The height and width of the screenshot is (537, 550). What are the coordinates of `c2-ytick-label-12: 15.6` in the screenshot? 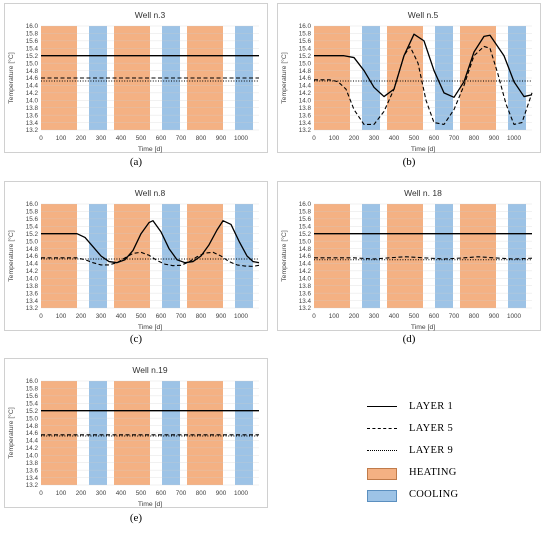 It's located at (32, 219).